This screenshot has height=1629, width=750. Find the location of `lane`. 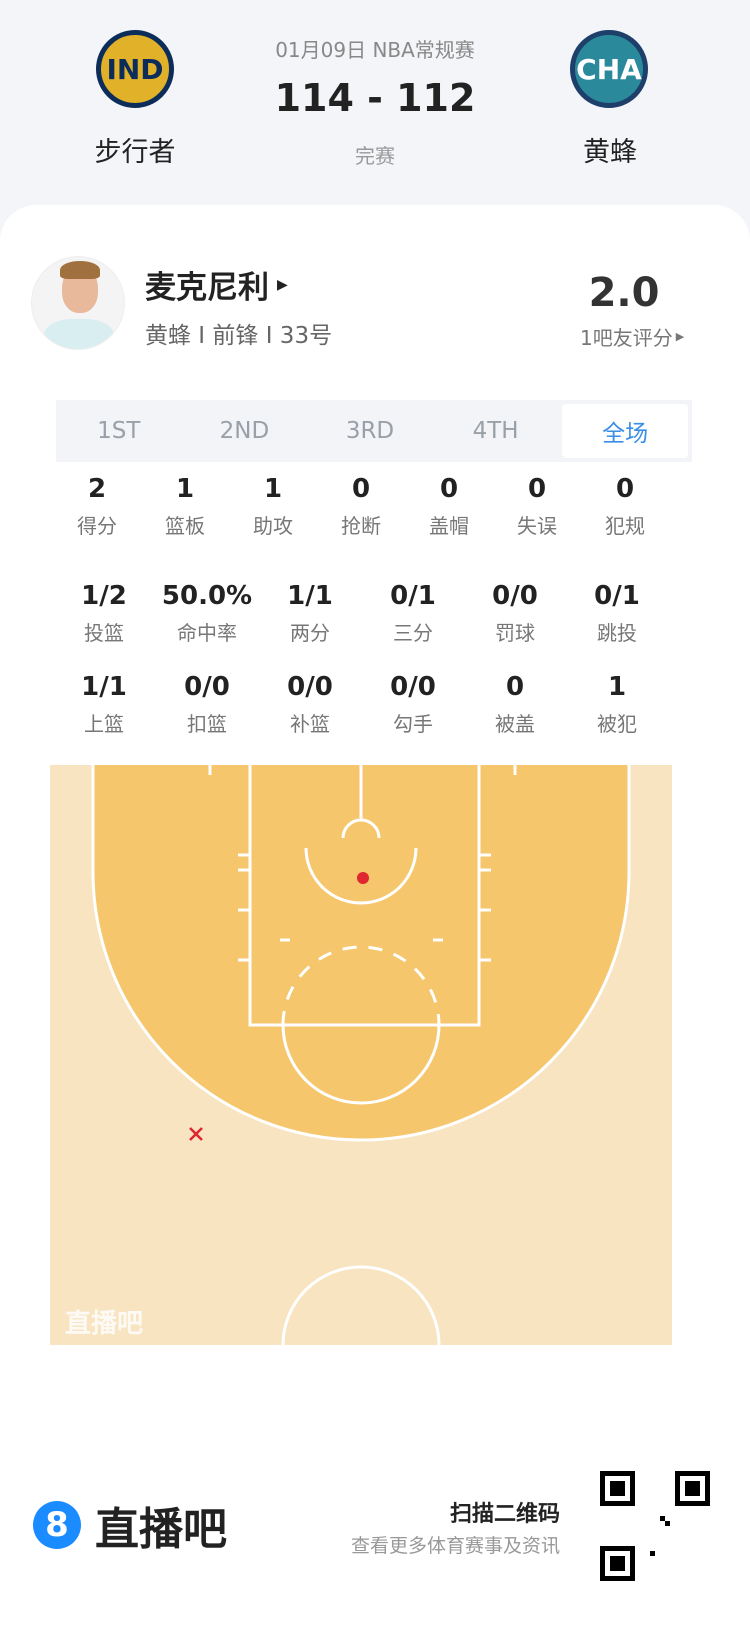

lane is located at coordinates (364, 896).